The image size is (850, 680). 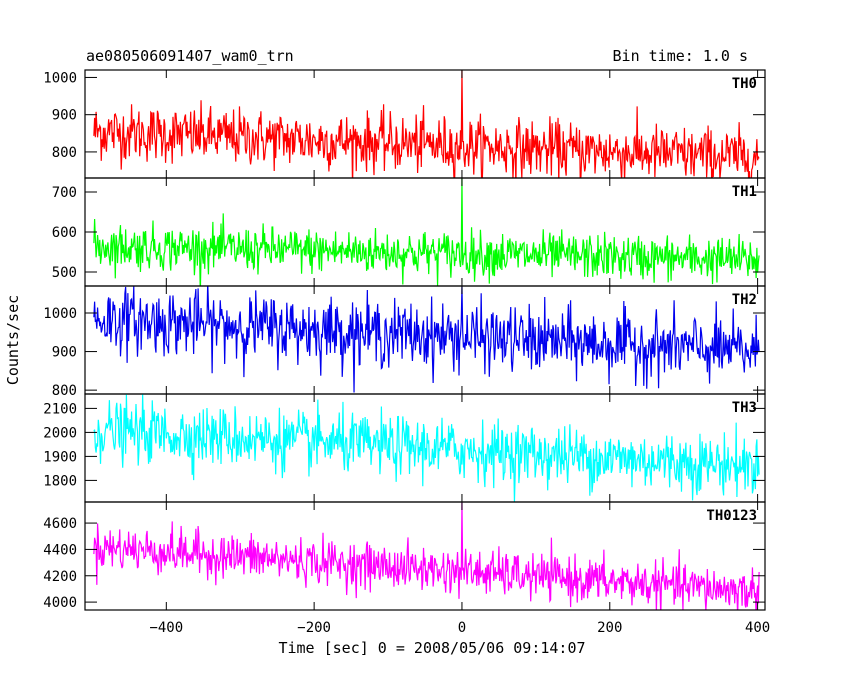 What do you see at coordinates (744, 300) in the screenshot?
I see `panel-label-th2: TH2` at bounding box center [744, 300].